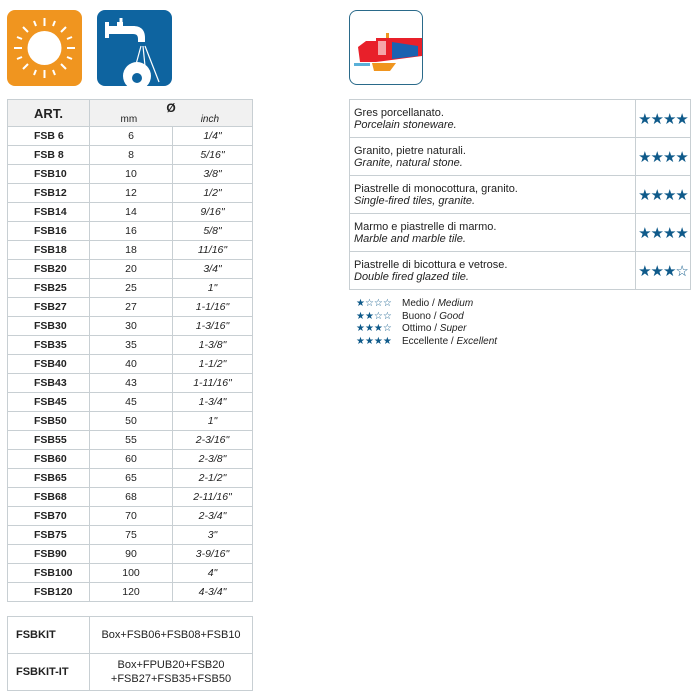  Describe the element at coordinates (212, 326) in the screenshot. I see `cell-inch: 1-3/16"` at that location.